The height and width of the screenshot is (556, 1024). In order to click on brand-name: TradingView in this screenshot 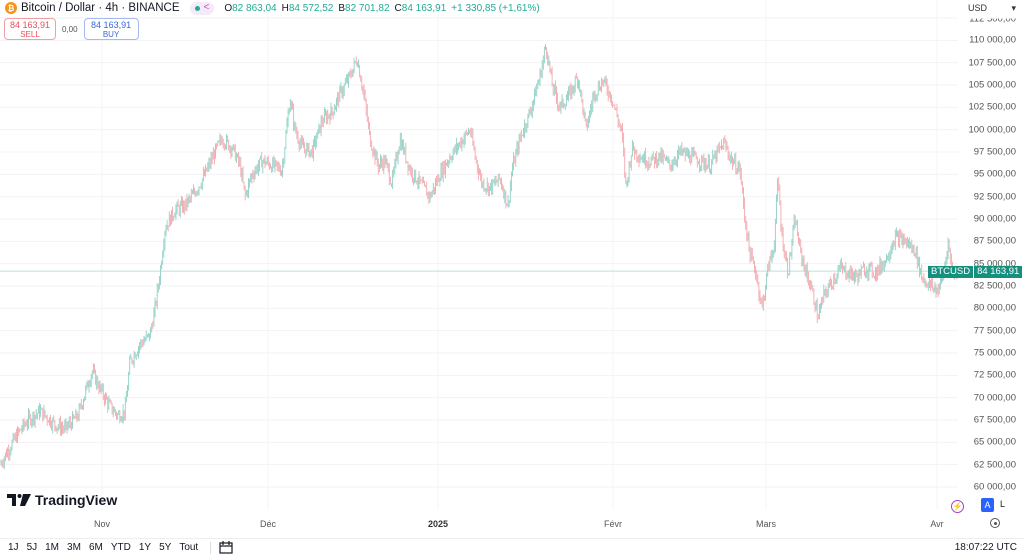, I will do `click(76, 500)`.